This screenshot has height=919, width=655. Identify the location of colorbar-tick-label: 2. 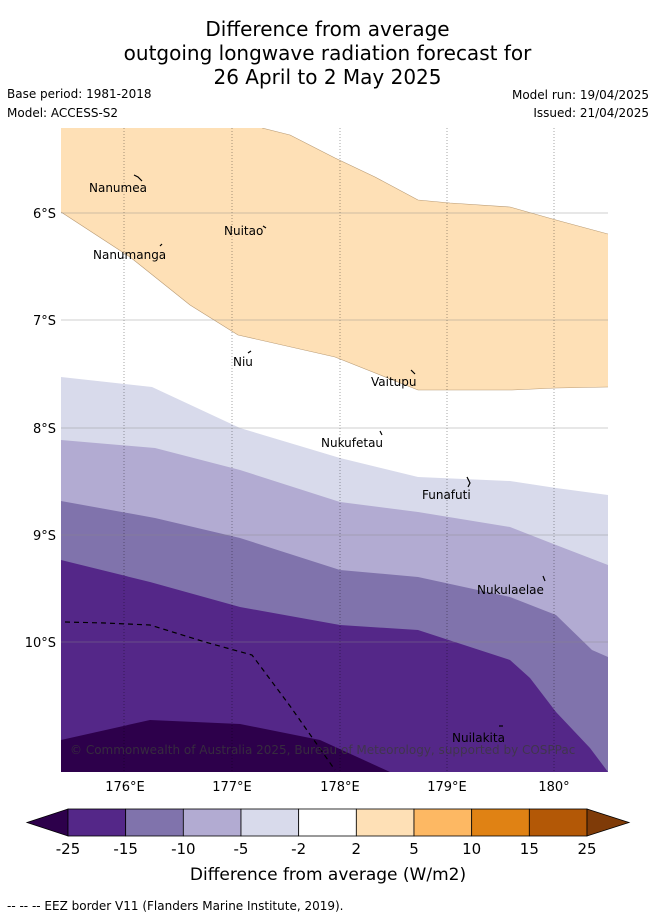
(357, 849).